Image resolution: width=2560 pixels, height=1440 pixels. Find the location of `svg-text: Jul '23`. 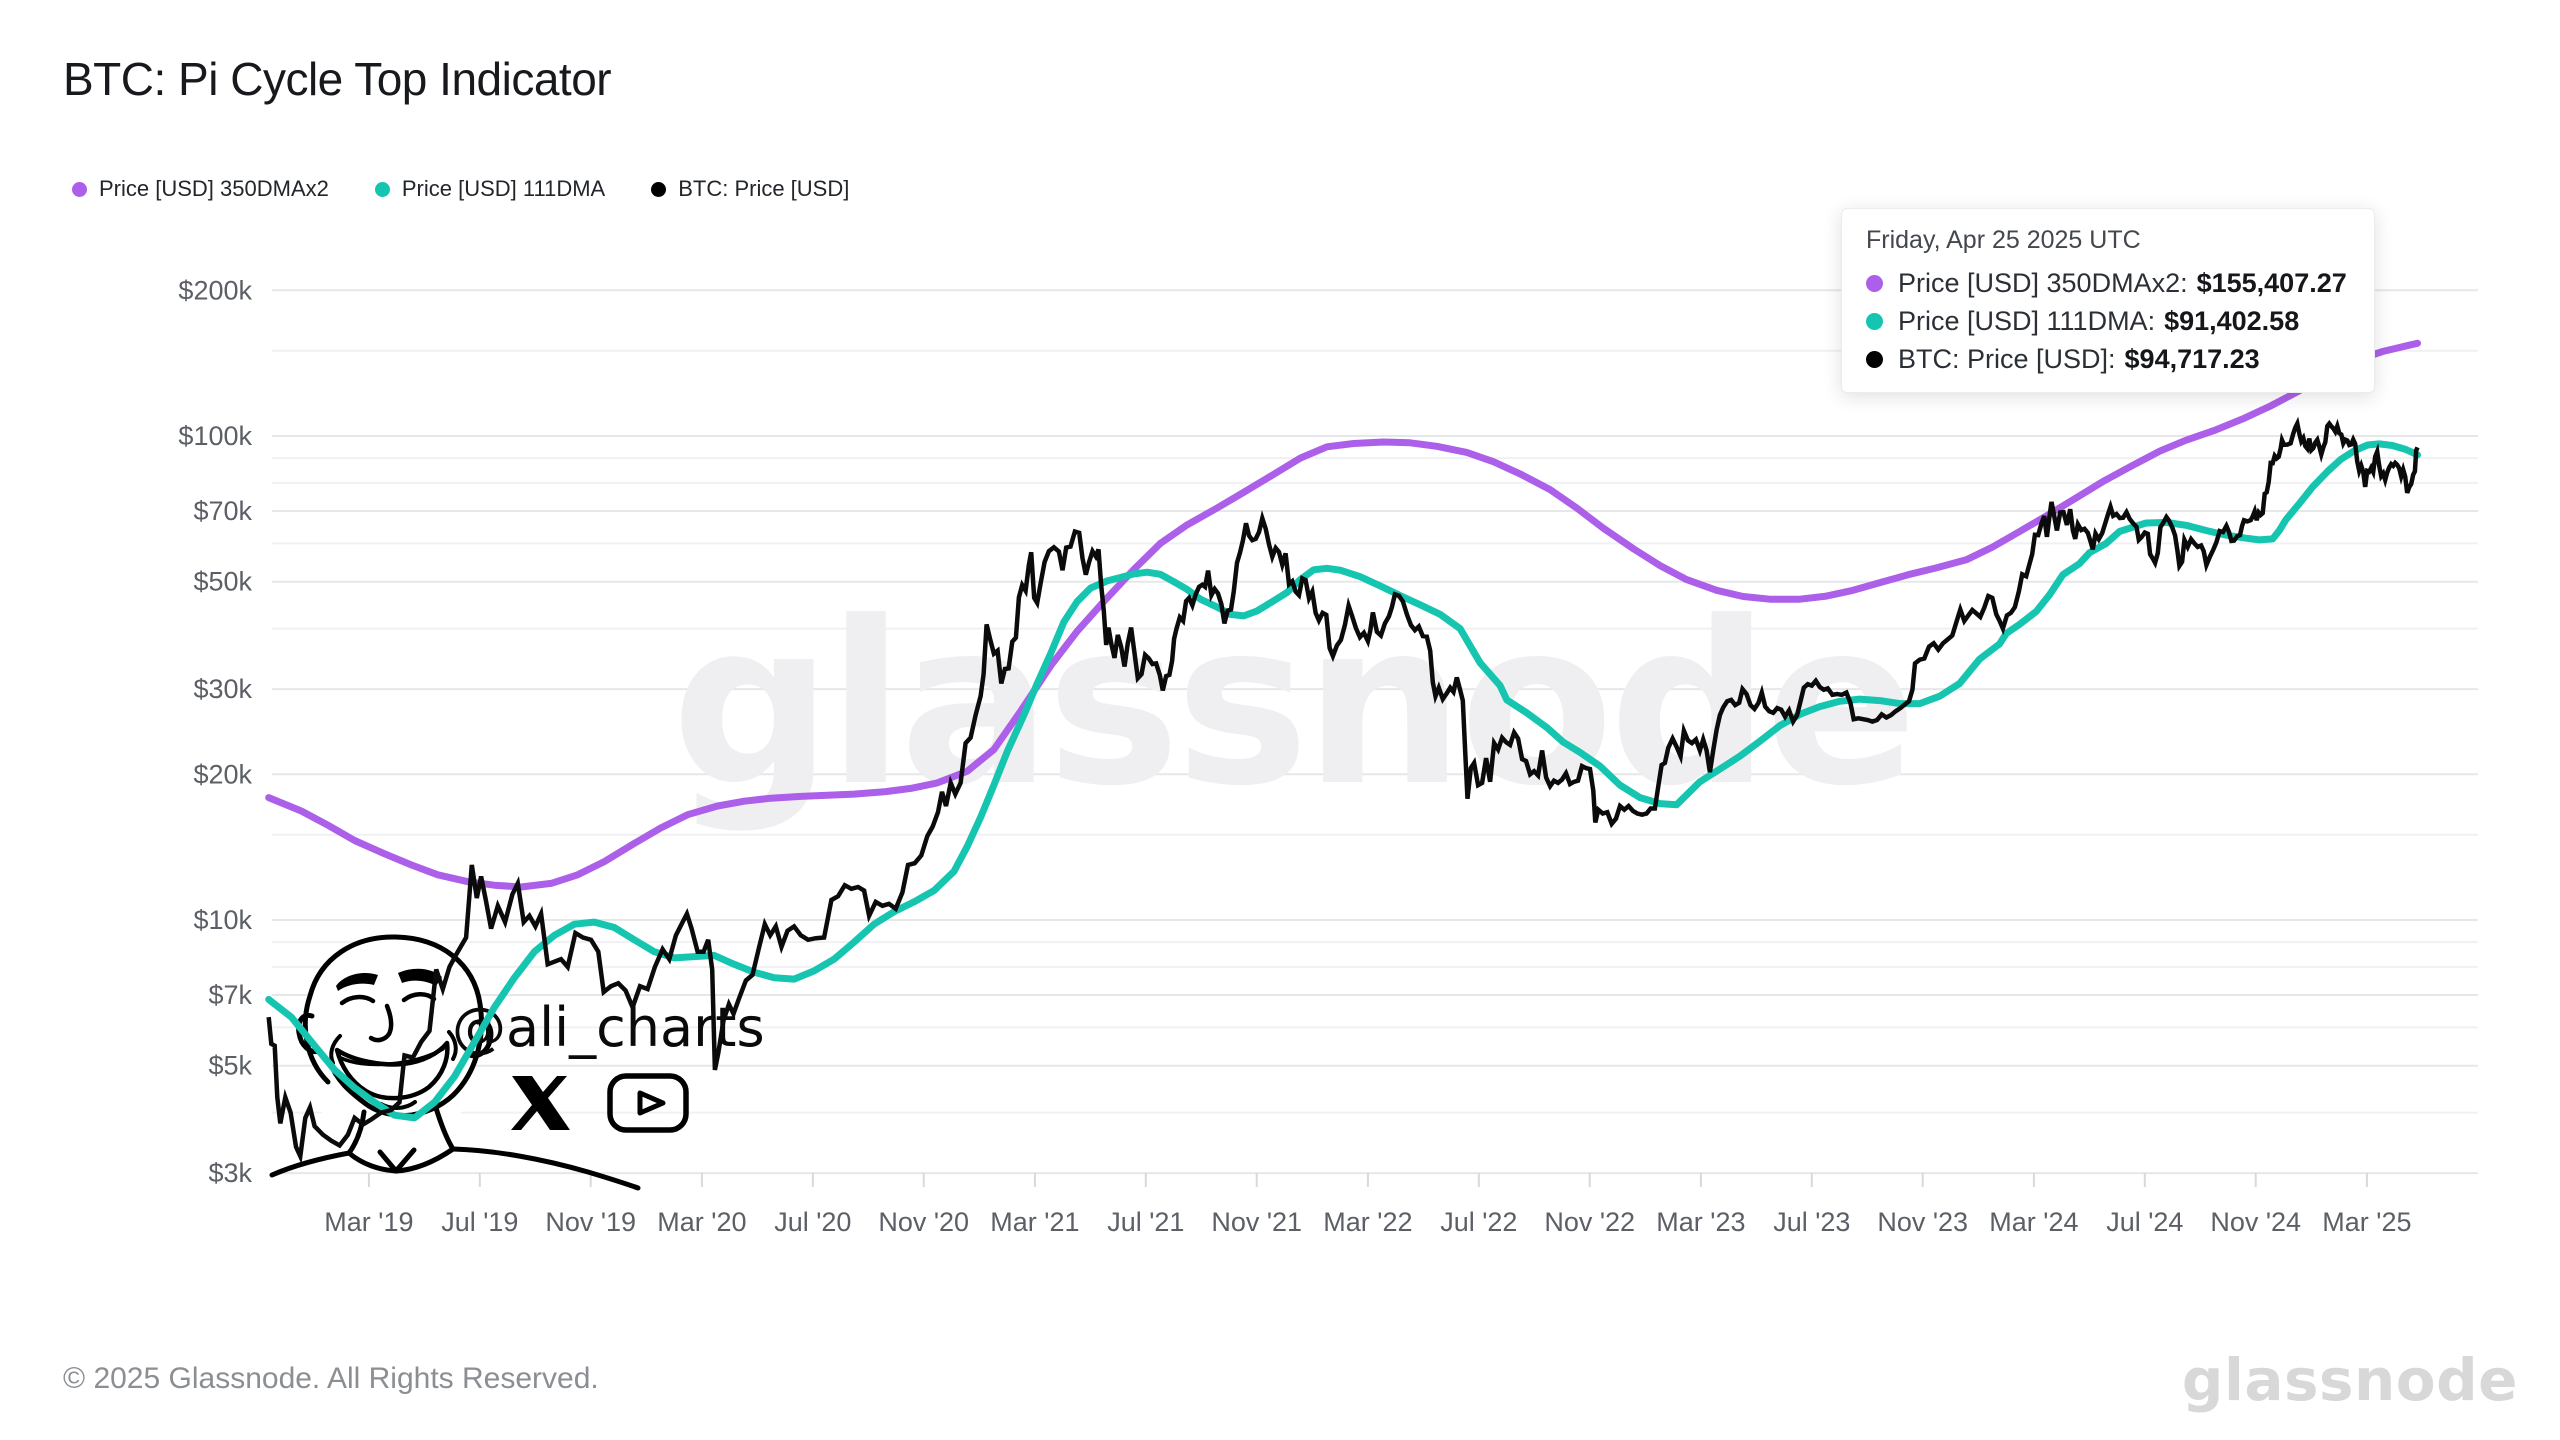

svg-text: Jul '23 is located at coordinates (1811, 1222).